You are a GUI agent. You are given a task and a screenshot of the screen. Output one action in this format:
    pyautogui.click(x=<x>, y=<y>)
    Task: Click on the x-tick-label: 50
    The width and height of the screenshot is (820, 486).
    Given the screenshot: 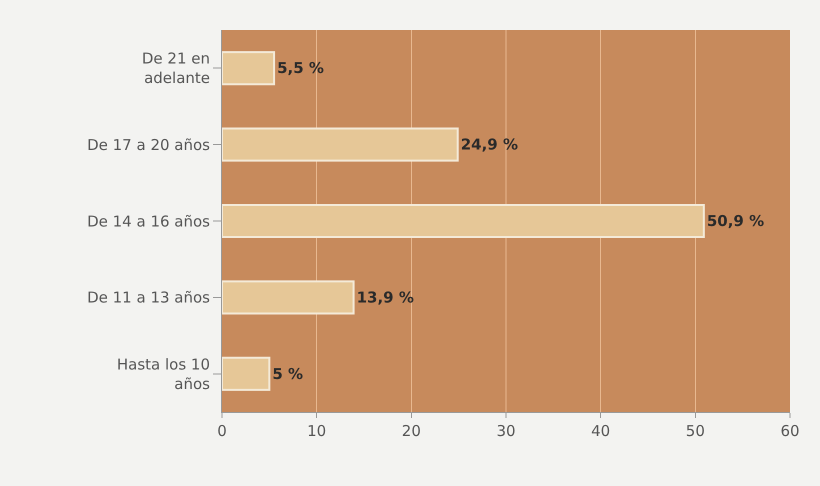 What is the action you would take?
    pyautogui.click(x=695, y=431)
    